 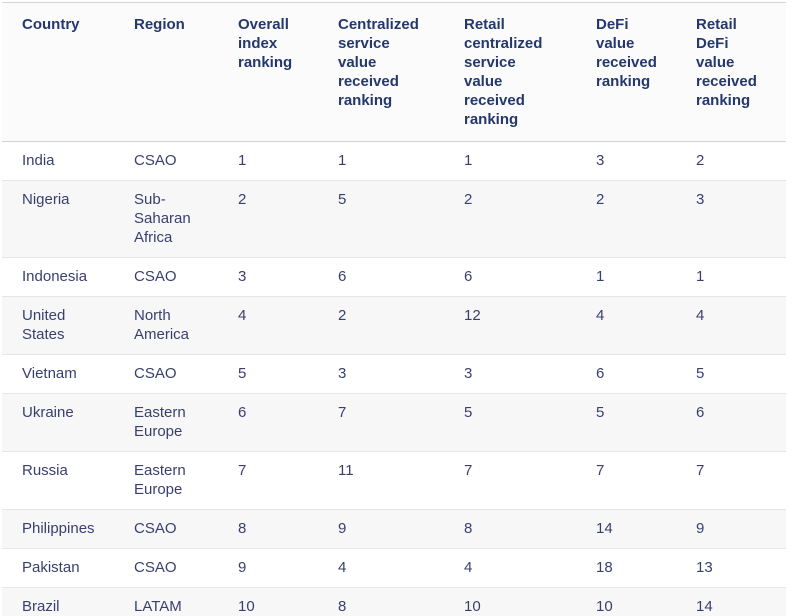 I want to click on cell-retail-defi-value-received-ranking: 1, so click(x=731, y=277).